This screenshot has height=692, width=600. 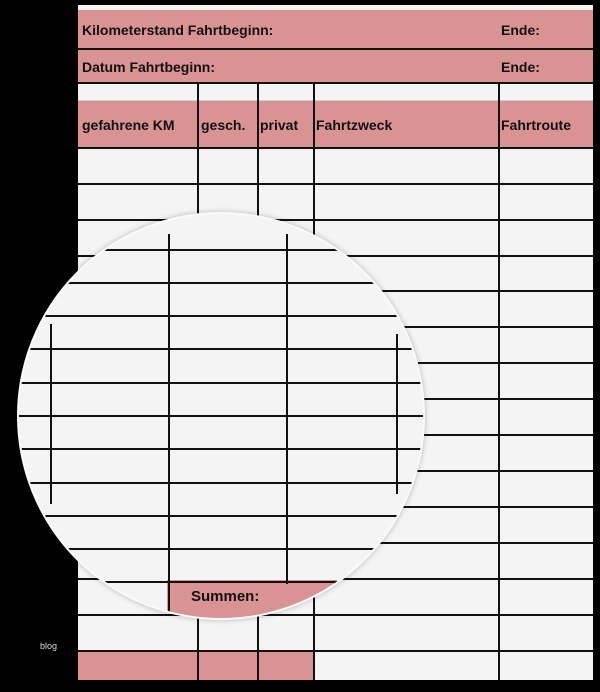 I want to click on col-gesch: gesch., so click(x=223, y=125).